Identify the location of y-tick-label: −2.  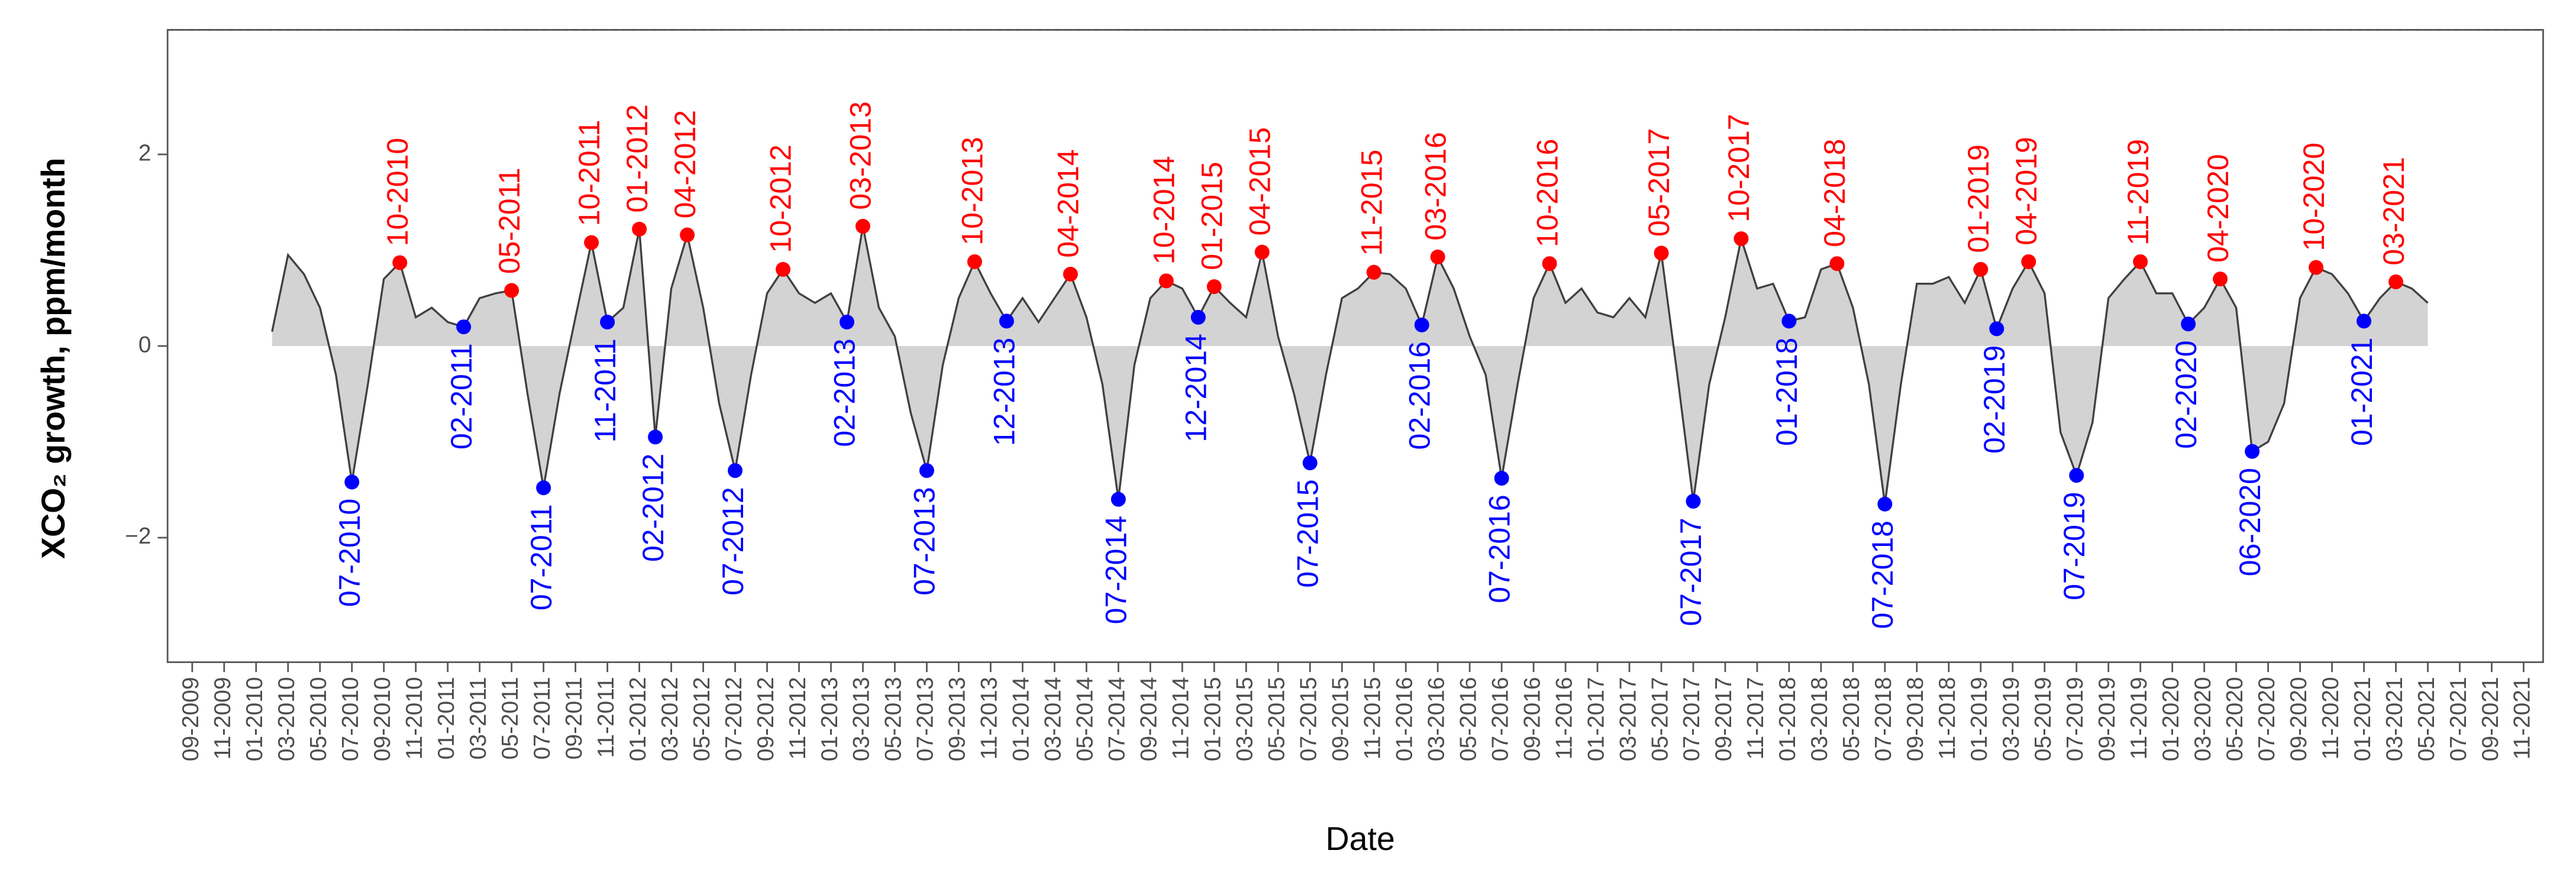
(138, 536).